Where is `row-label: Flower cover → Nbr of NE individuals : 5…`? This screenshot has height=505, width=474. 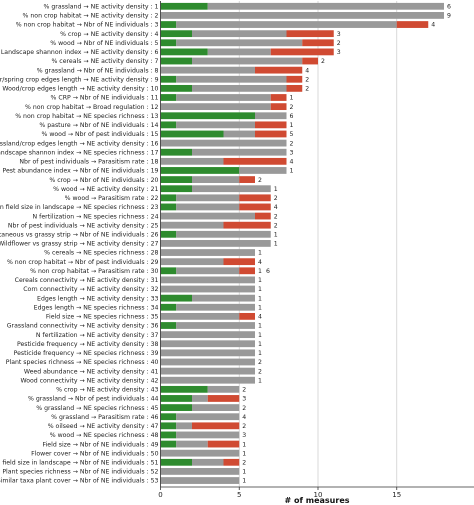 row-label: Flower cover → Nbr of NE individuals : 5… is located at coordinates (94, 453).